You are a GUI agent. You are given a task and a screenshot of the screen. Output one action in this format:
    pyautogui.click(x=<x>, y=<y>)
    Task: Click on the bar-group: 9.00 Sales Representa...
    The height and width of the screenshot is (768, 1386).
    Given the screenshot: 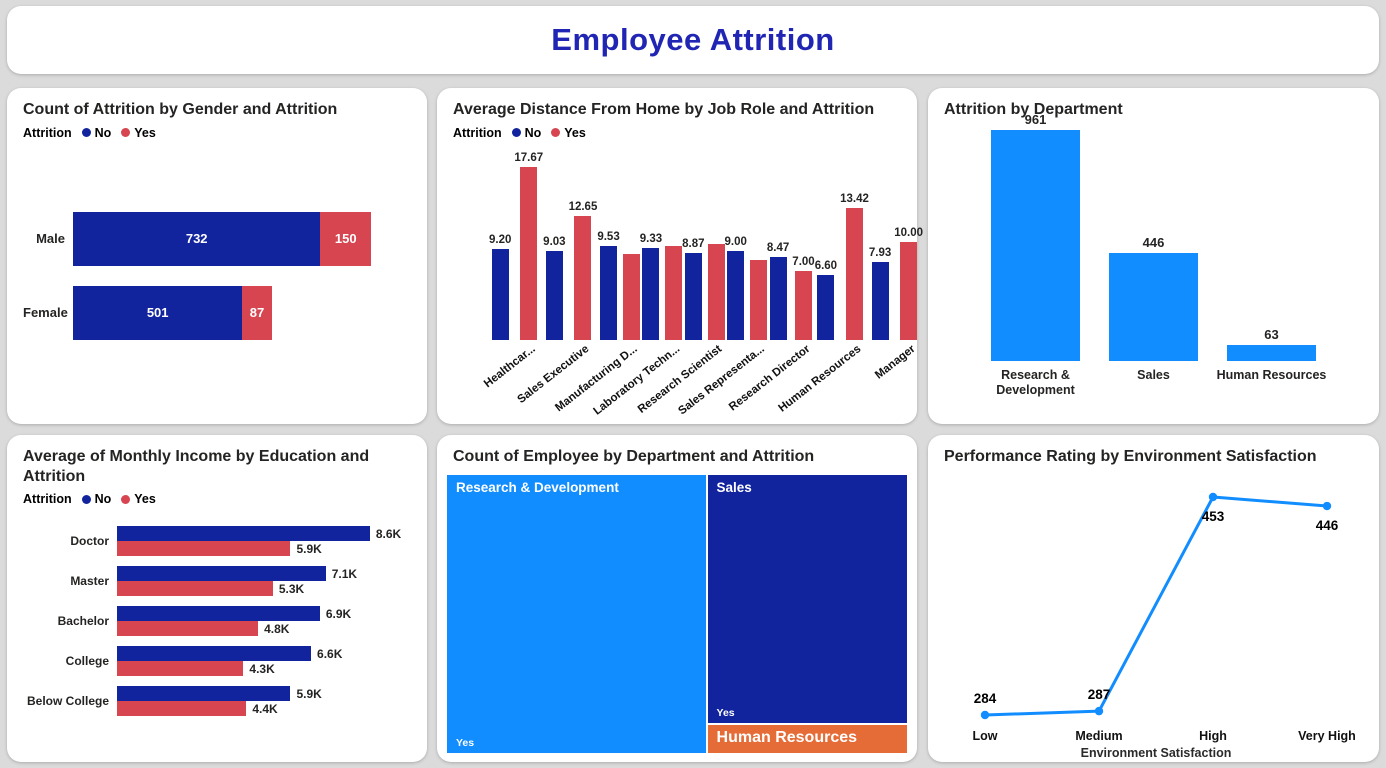 What is the action you would take?
    pyautogui.click(x=722, y=283)
    